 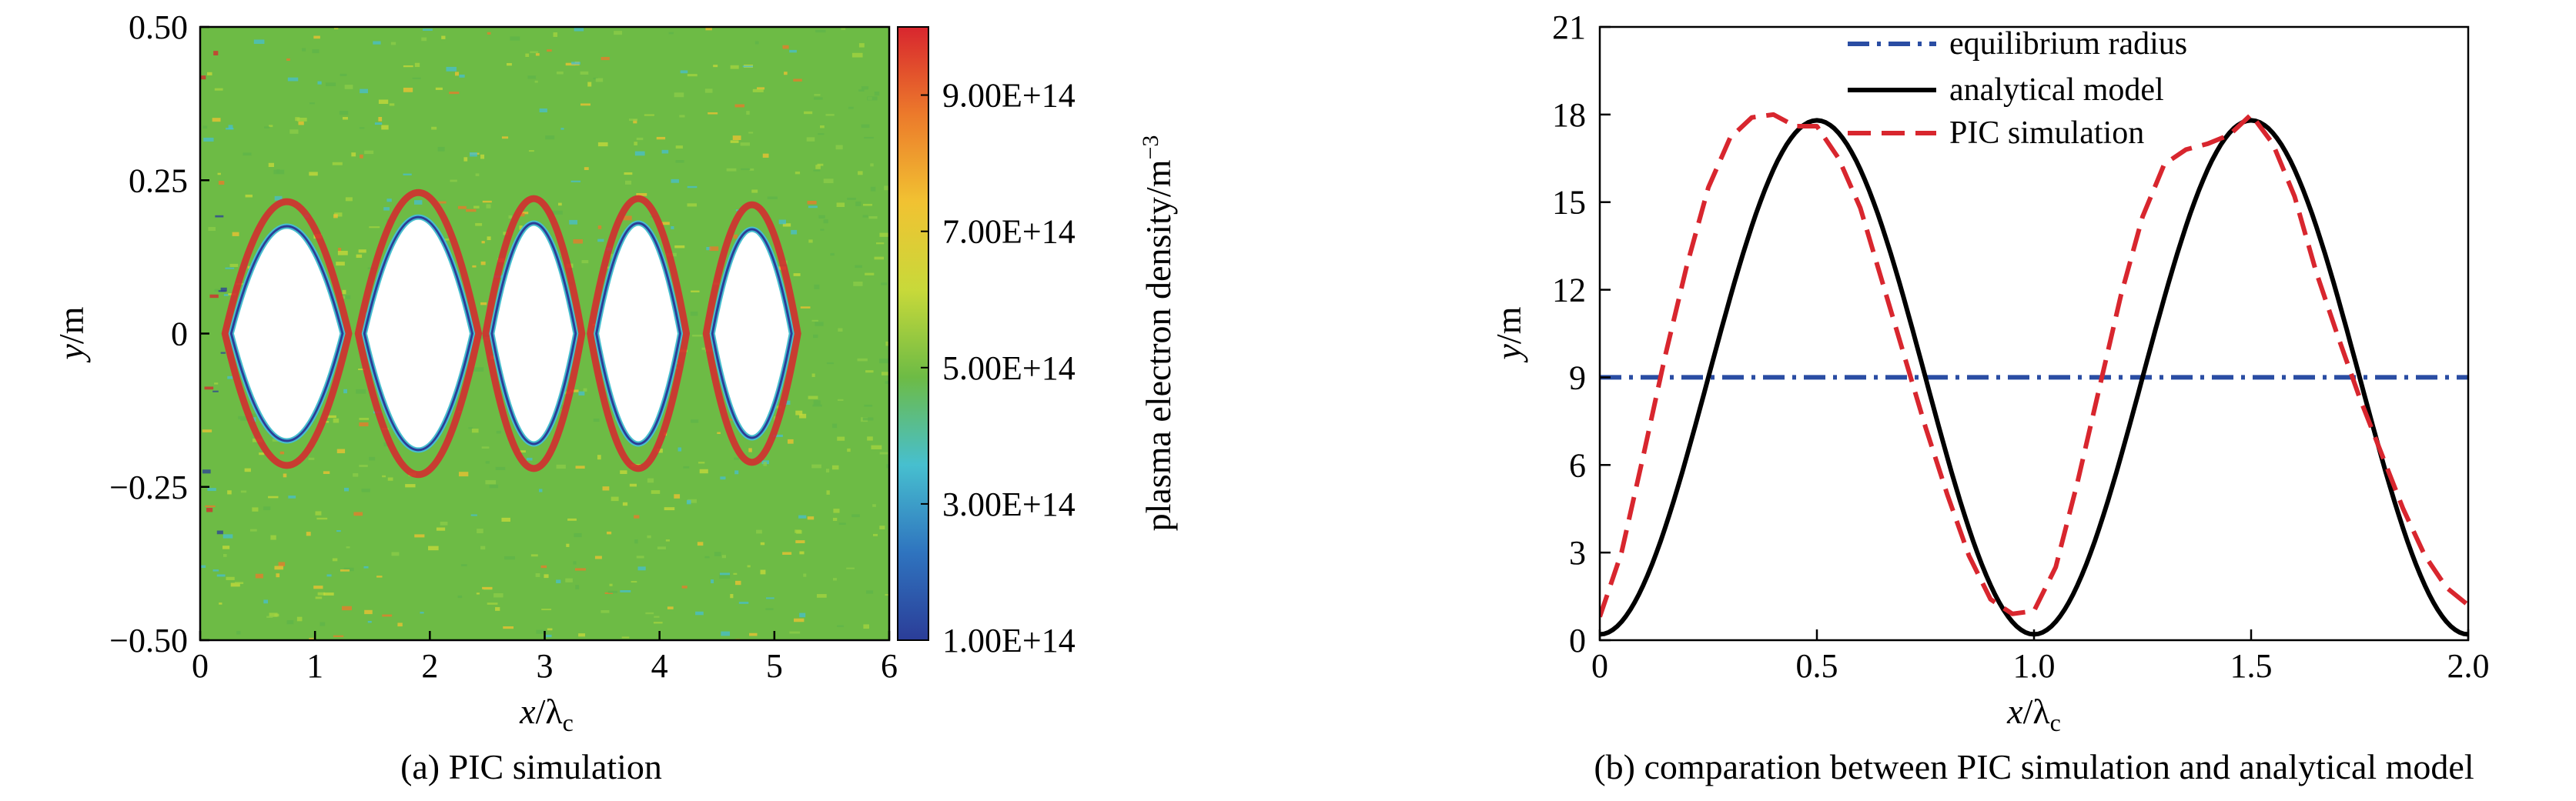 What do you see at coordinates (1577, 465) in the screenshot?
I see `panel-b-y-tick-label: 6` at bounding box center [1577, 465].